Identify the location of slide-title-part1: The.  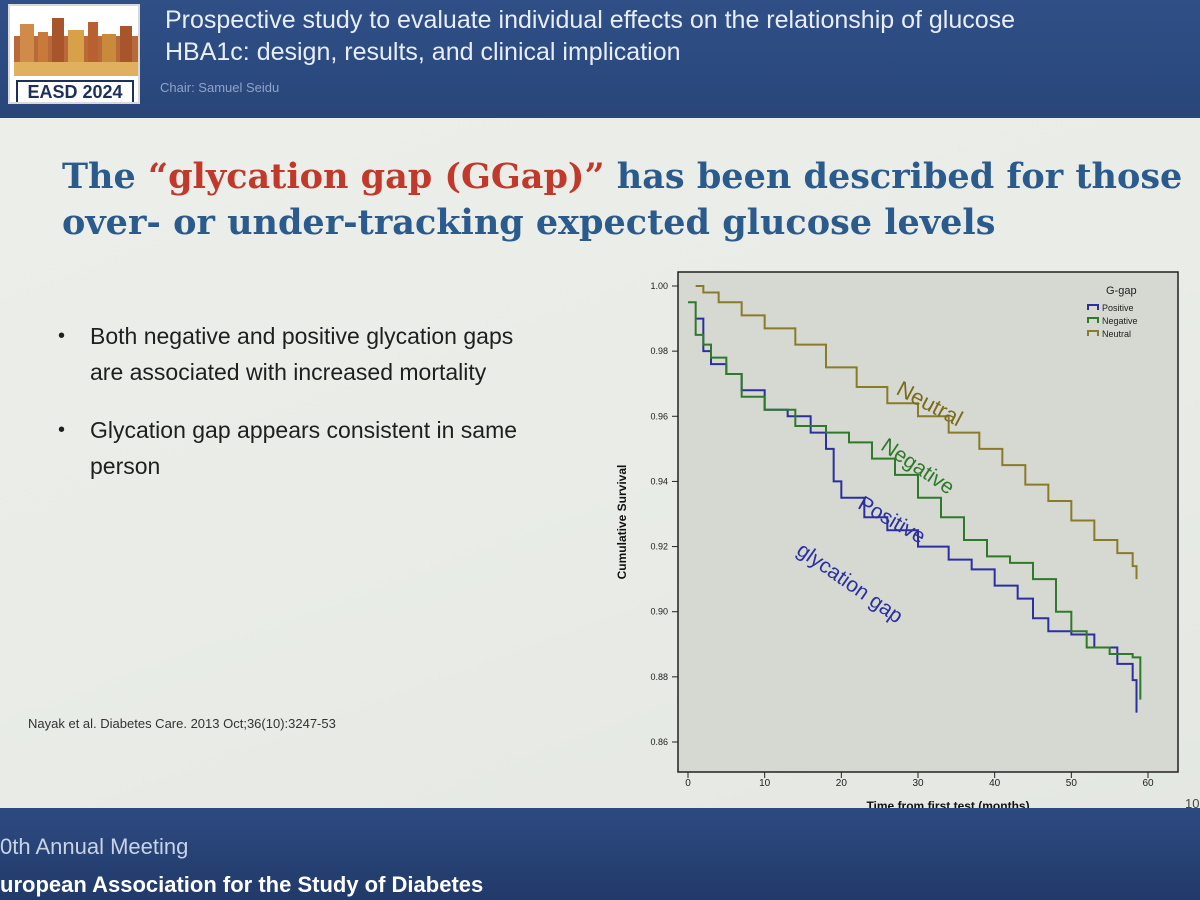
(105, 176).